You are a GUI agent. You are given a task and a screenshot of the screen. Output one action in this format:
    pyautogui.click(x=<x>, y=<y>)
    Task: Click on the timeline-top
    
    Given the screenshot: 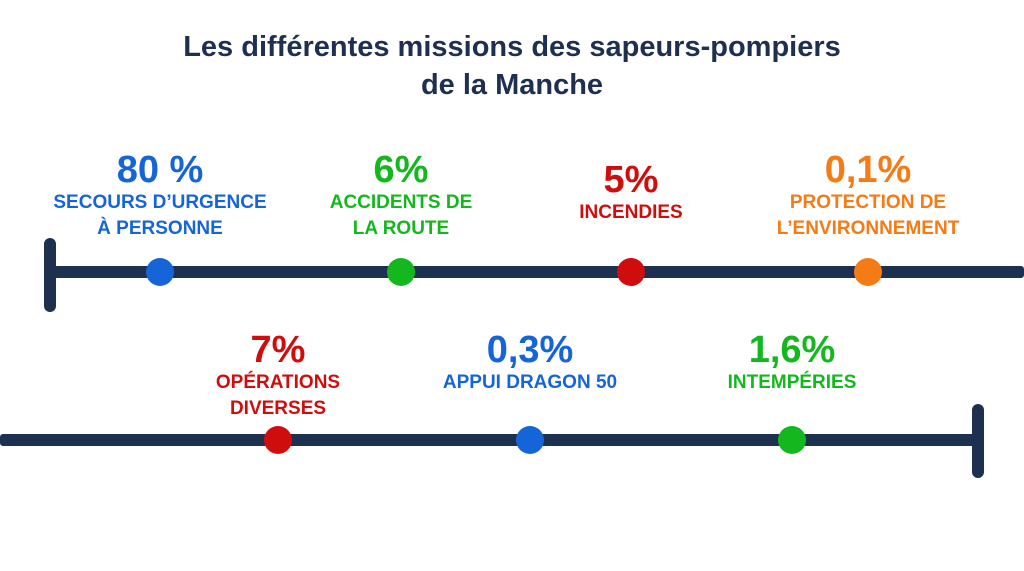 What is the action you would take?
    pyautogui.click(x=537, y=272)
    